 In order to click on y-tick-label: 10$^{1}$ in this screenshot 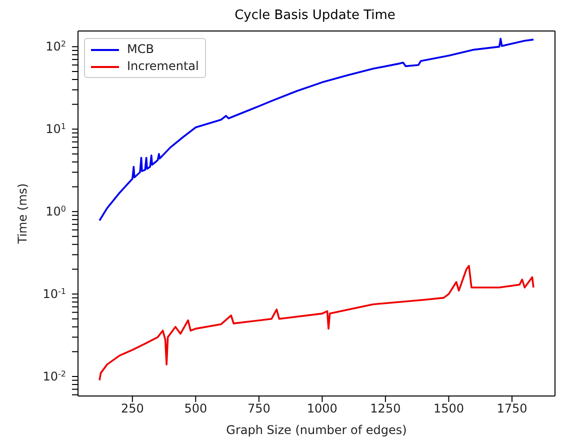, I will do `click(56, 129)`.